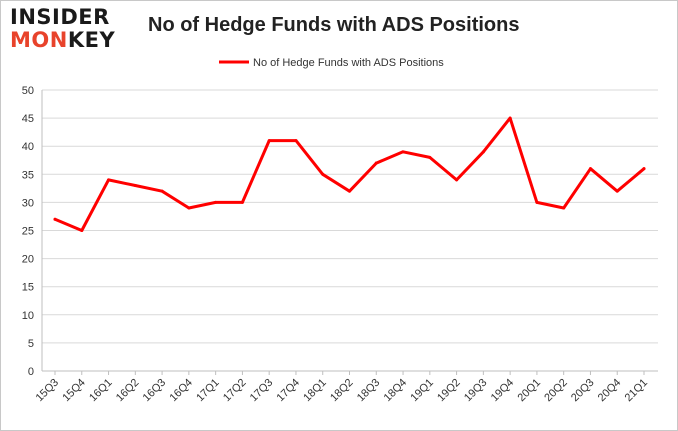 This screenshot has width=678, height=431. I want to click on data-point-16Q4, so click(189, 208).